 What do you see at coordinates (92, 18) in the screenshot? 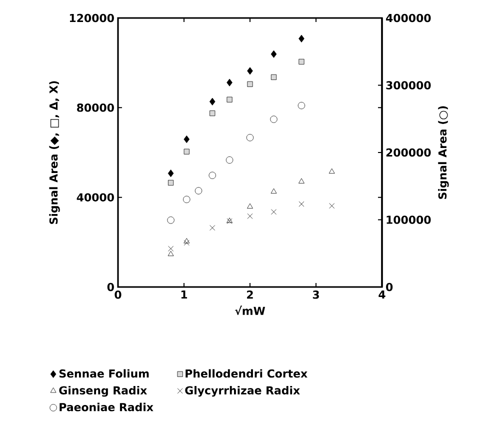
I see `y-tick-label: 120000` at bounding box center [92, 18].